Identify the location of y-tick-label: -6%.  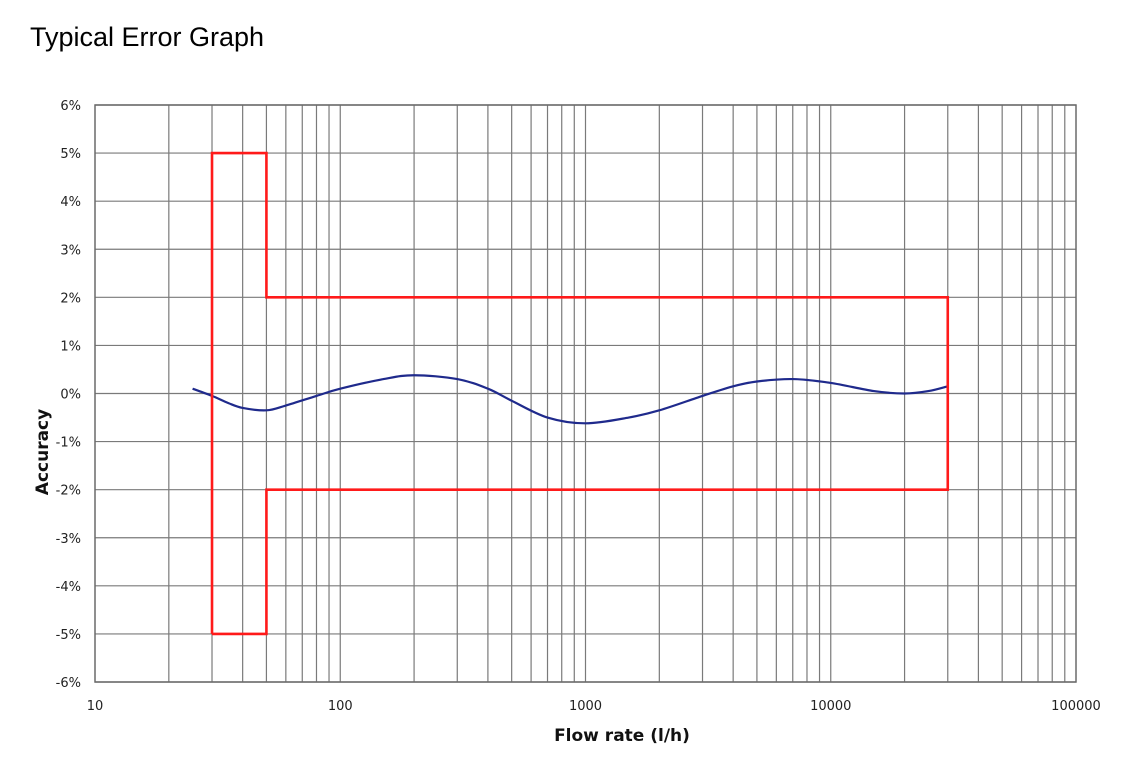
(68, 683).